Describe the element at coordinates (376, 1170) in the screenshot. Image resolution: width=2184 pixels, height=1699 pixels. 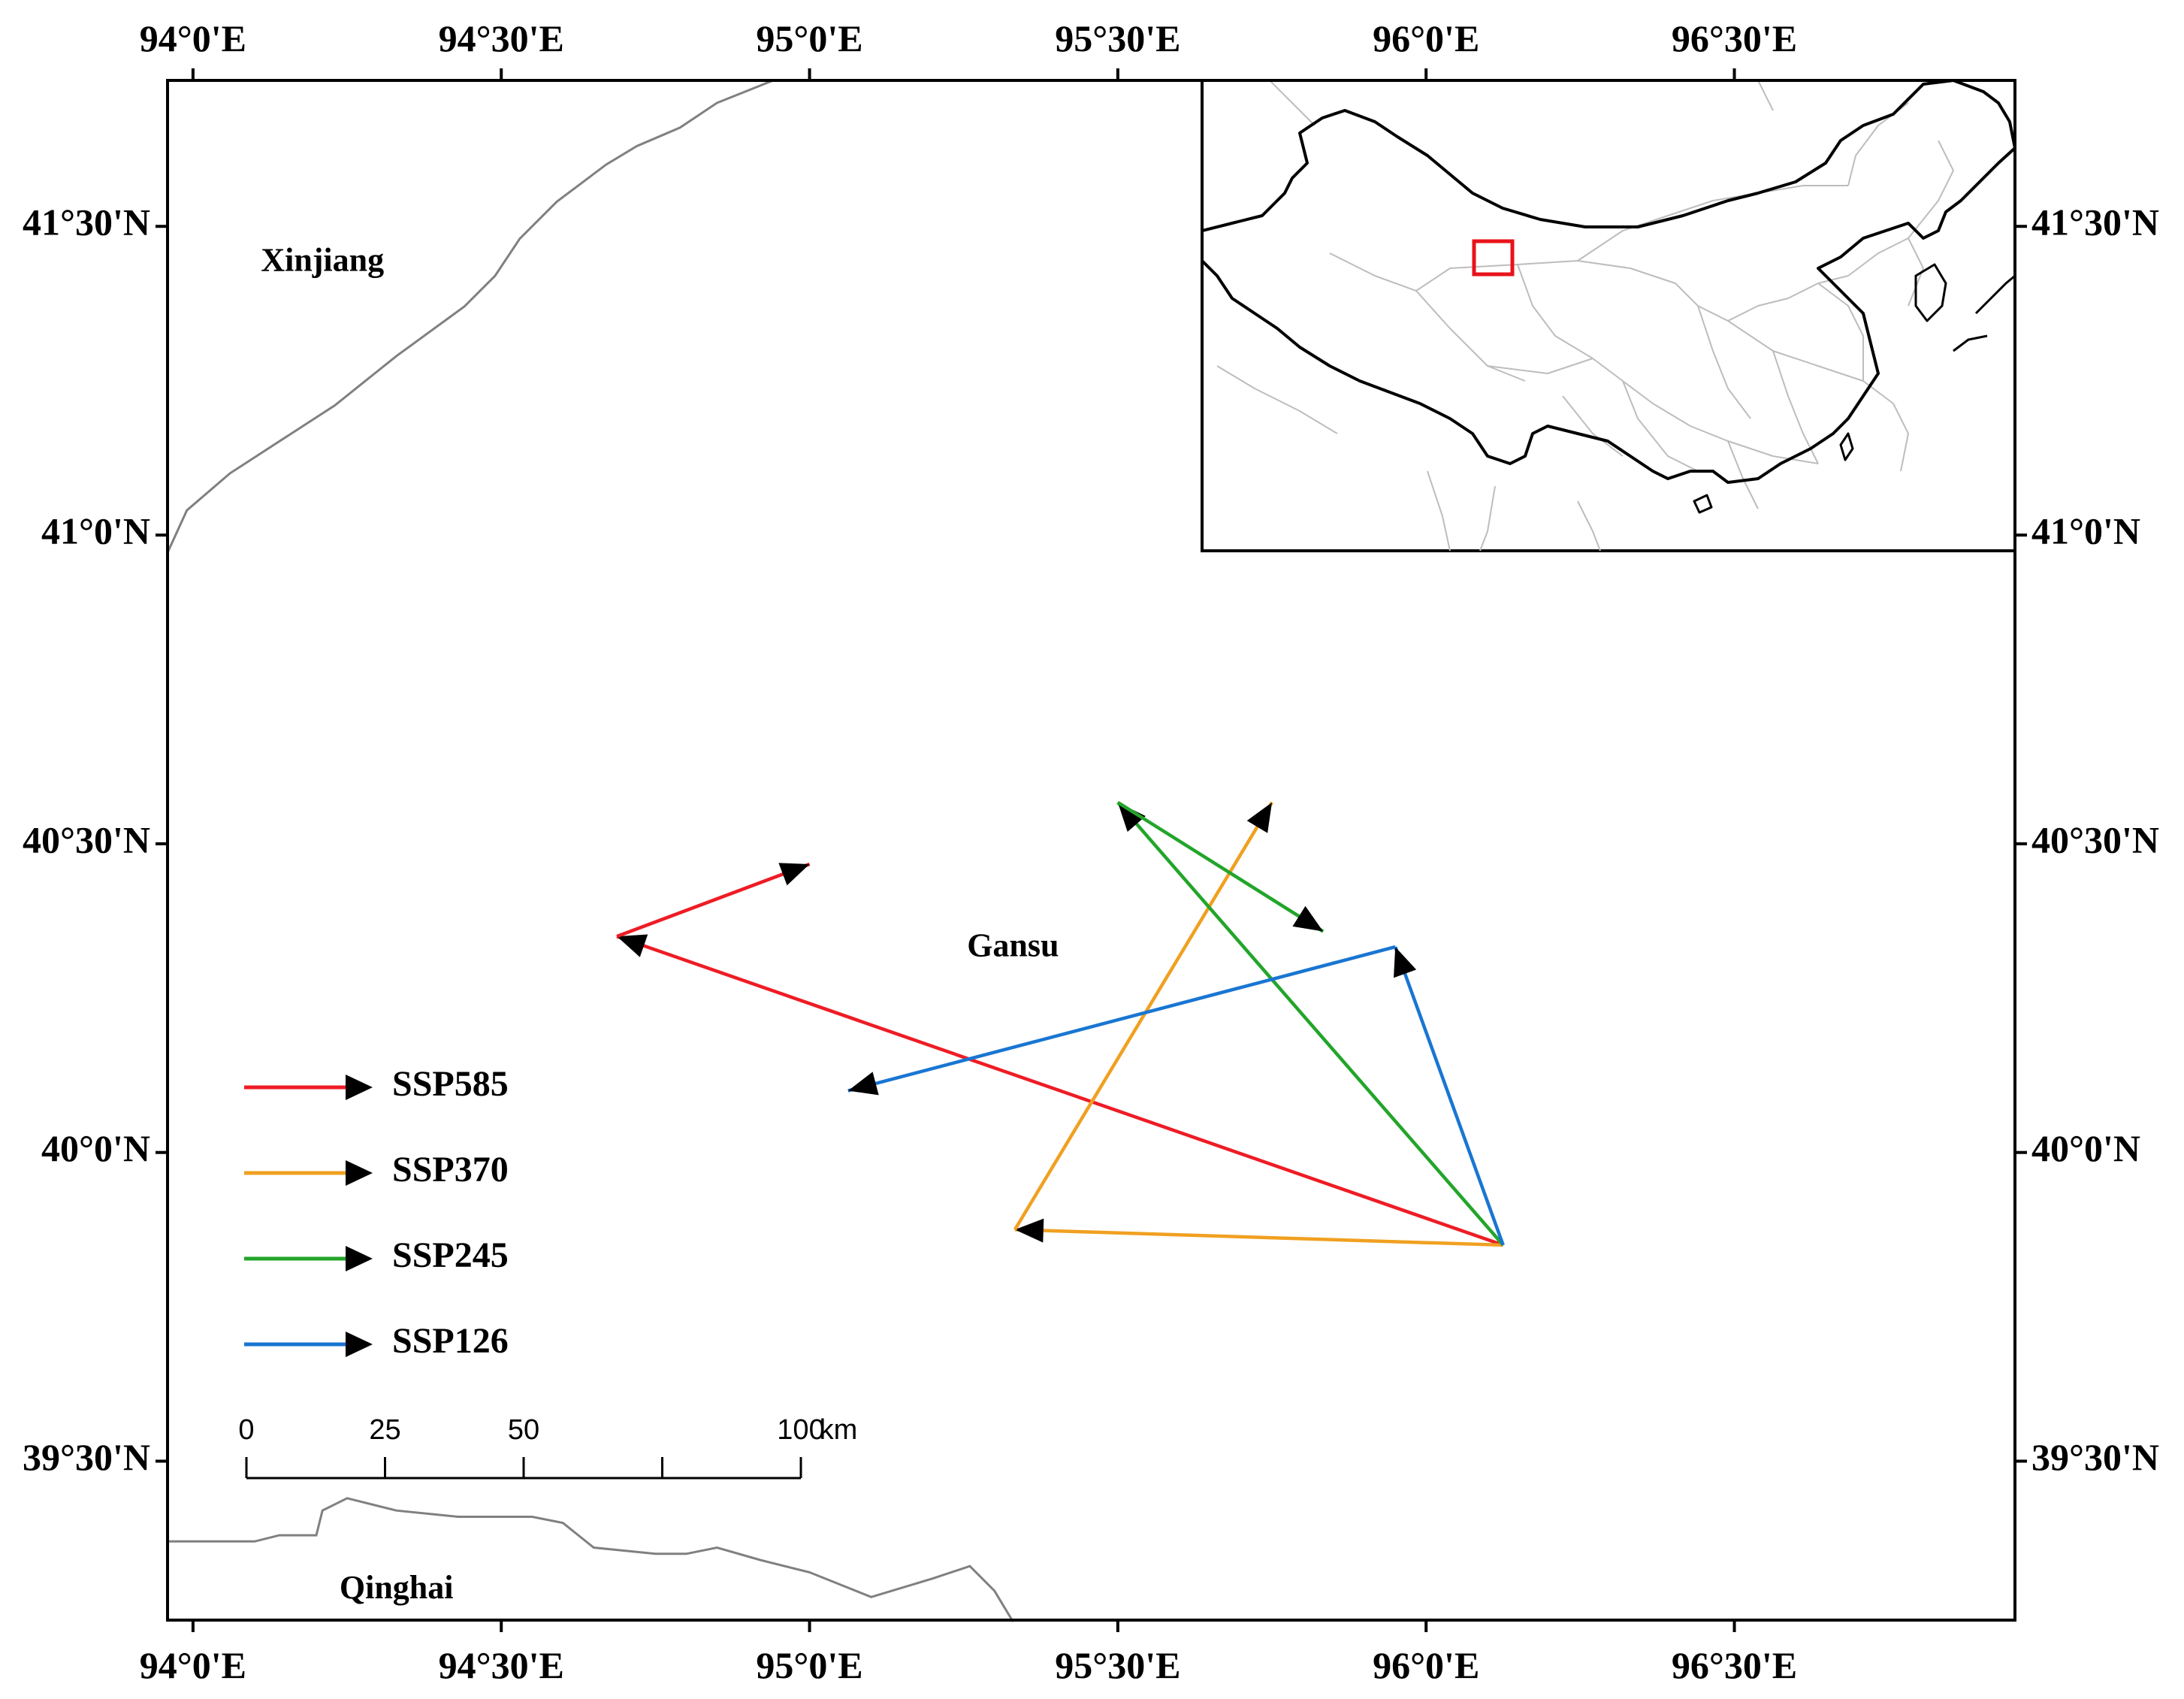
I see `legend-item-ssp370: SSP370` at that location.